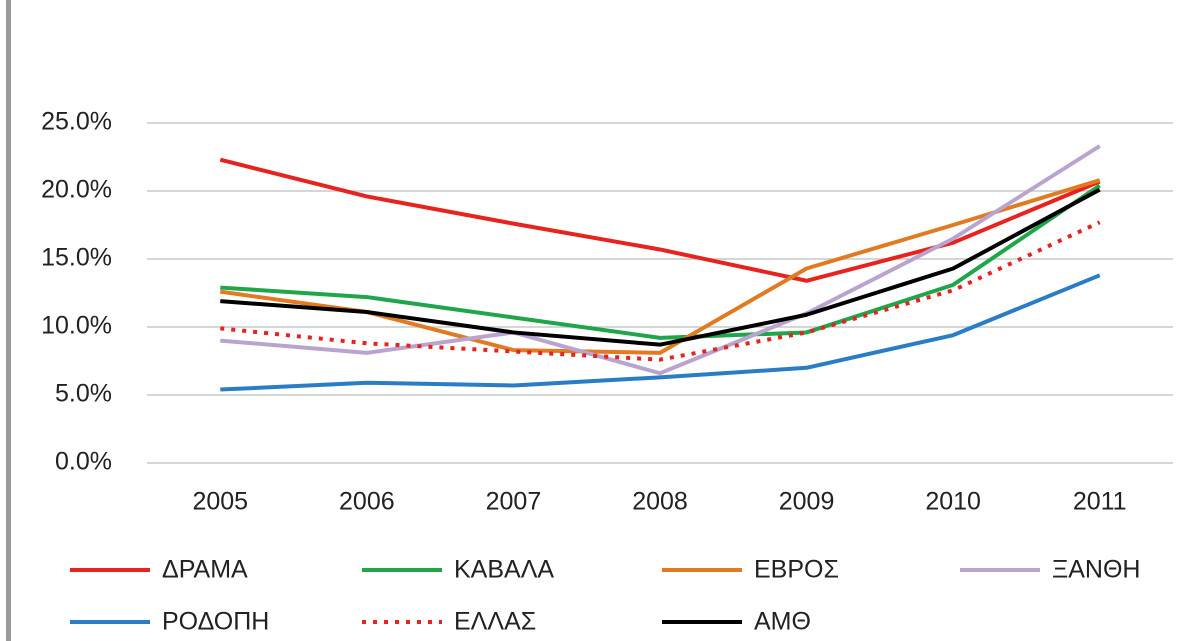  I want to click on y-tick-label: 25.0%, so click(76, 122).